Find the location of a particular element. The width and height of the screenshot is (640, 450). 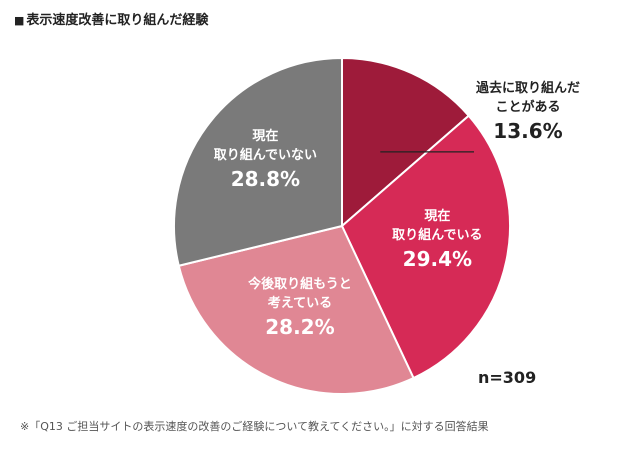

chart-title-text: 表示速度改善に取り組んだ経験 is located at coordinates (117, 20).